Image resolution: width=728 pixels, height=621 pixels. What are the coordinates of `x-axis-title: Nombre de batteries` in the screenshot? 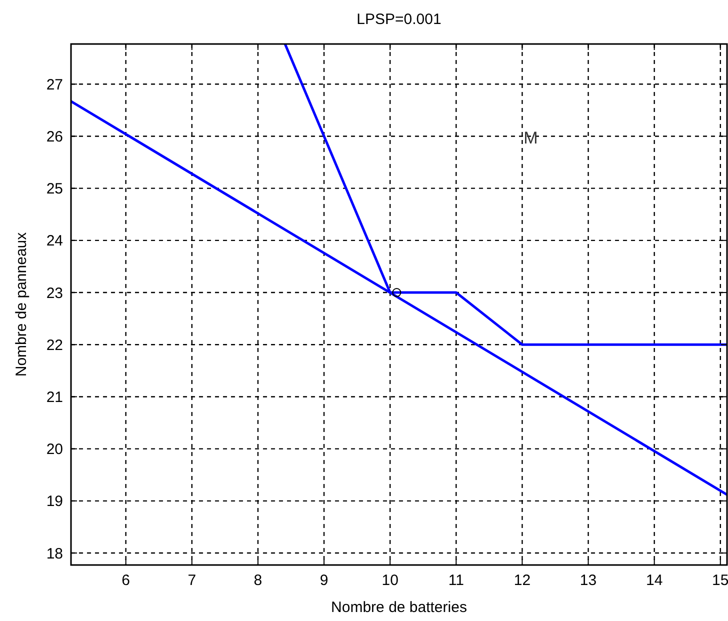 It's located at (399, 607).